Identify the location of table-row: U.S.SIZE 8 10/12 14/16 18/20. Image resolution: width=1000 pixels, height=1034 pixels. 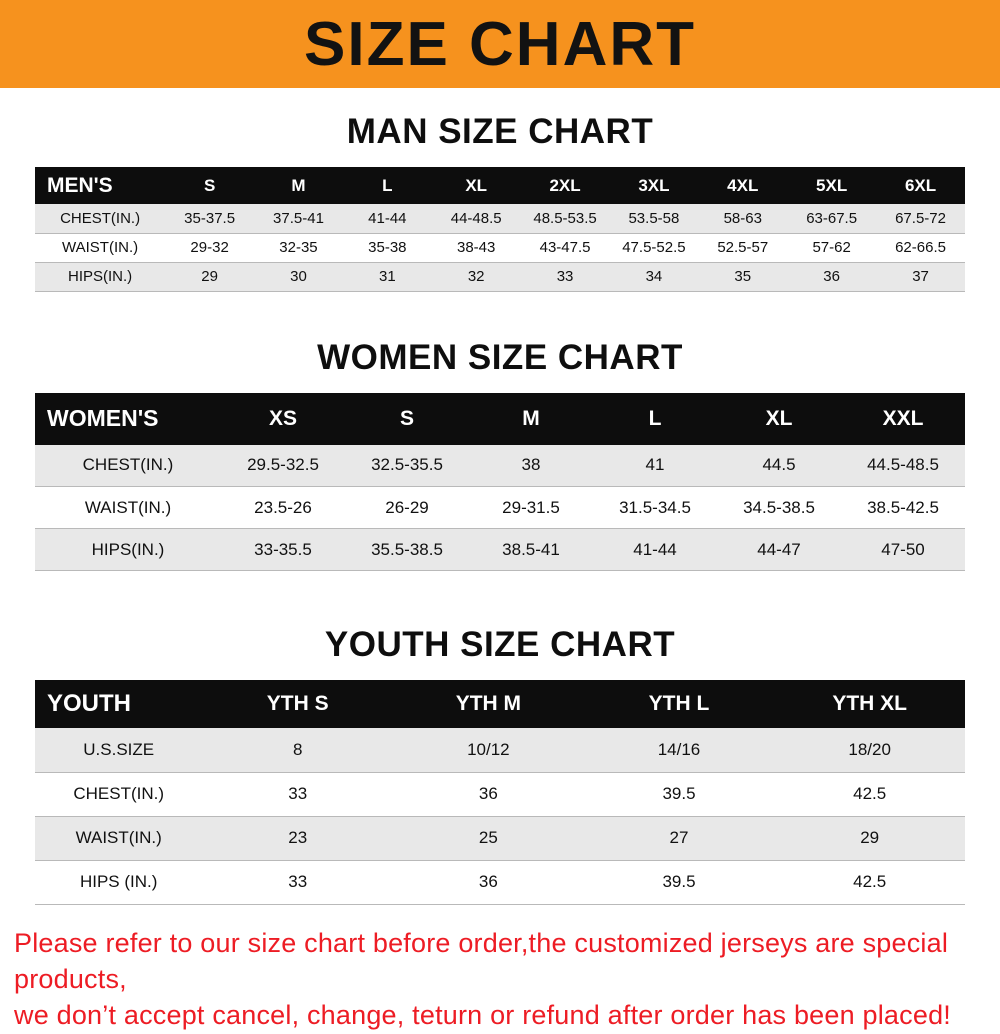
(500, 750).